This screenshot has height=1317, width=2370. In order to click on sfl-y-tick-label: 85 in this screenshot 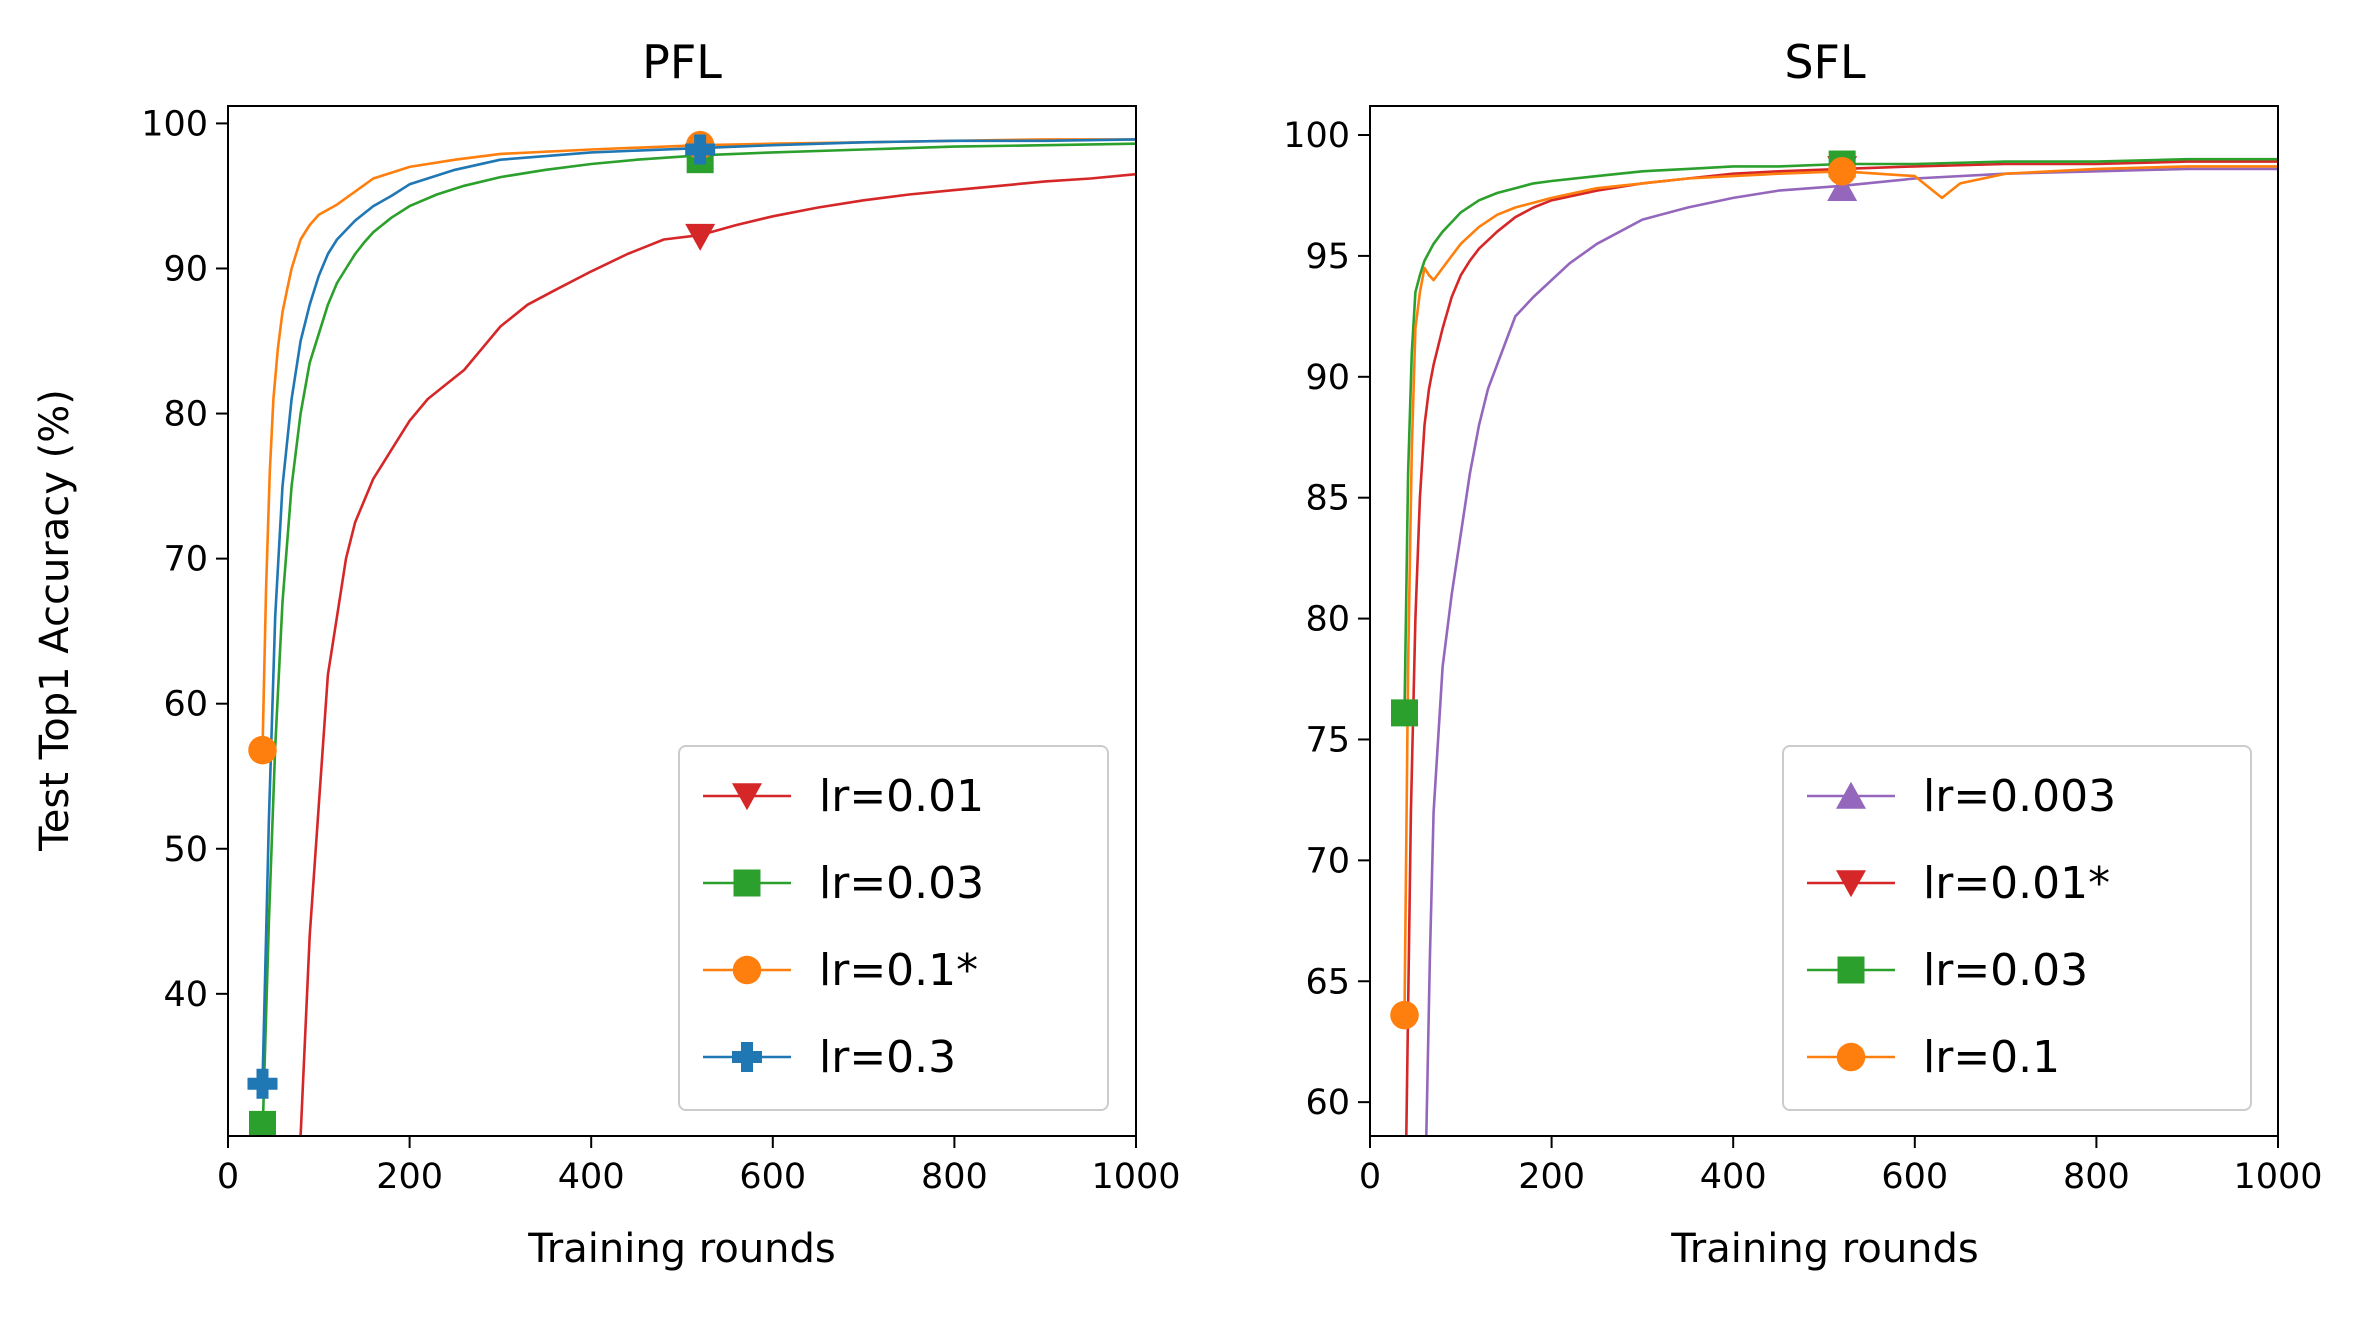, I will do `click(1327, 499)`.